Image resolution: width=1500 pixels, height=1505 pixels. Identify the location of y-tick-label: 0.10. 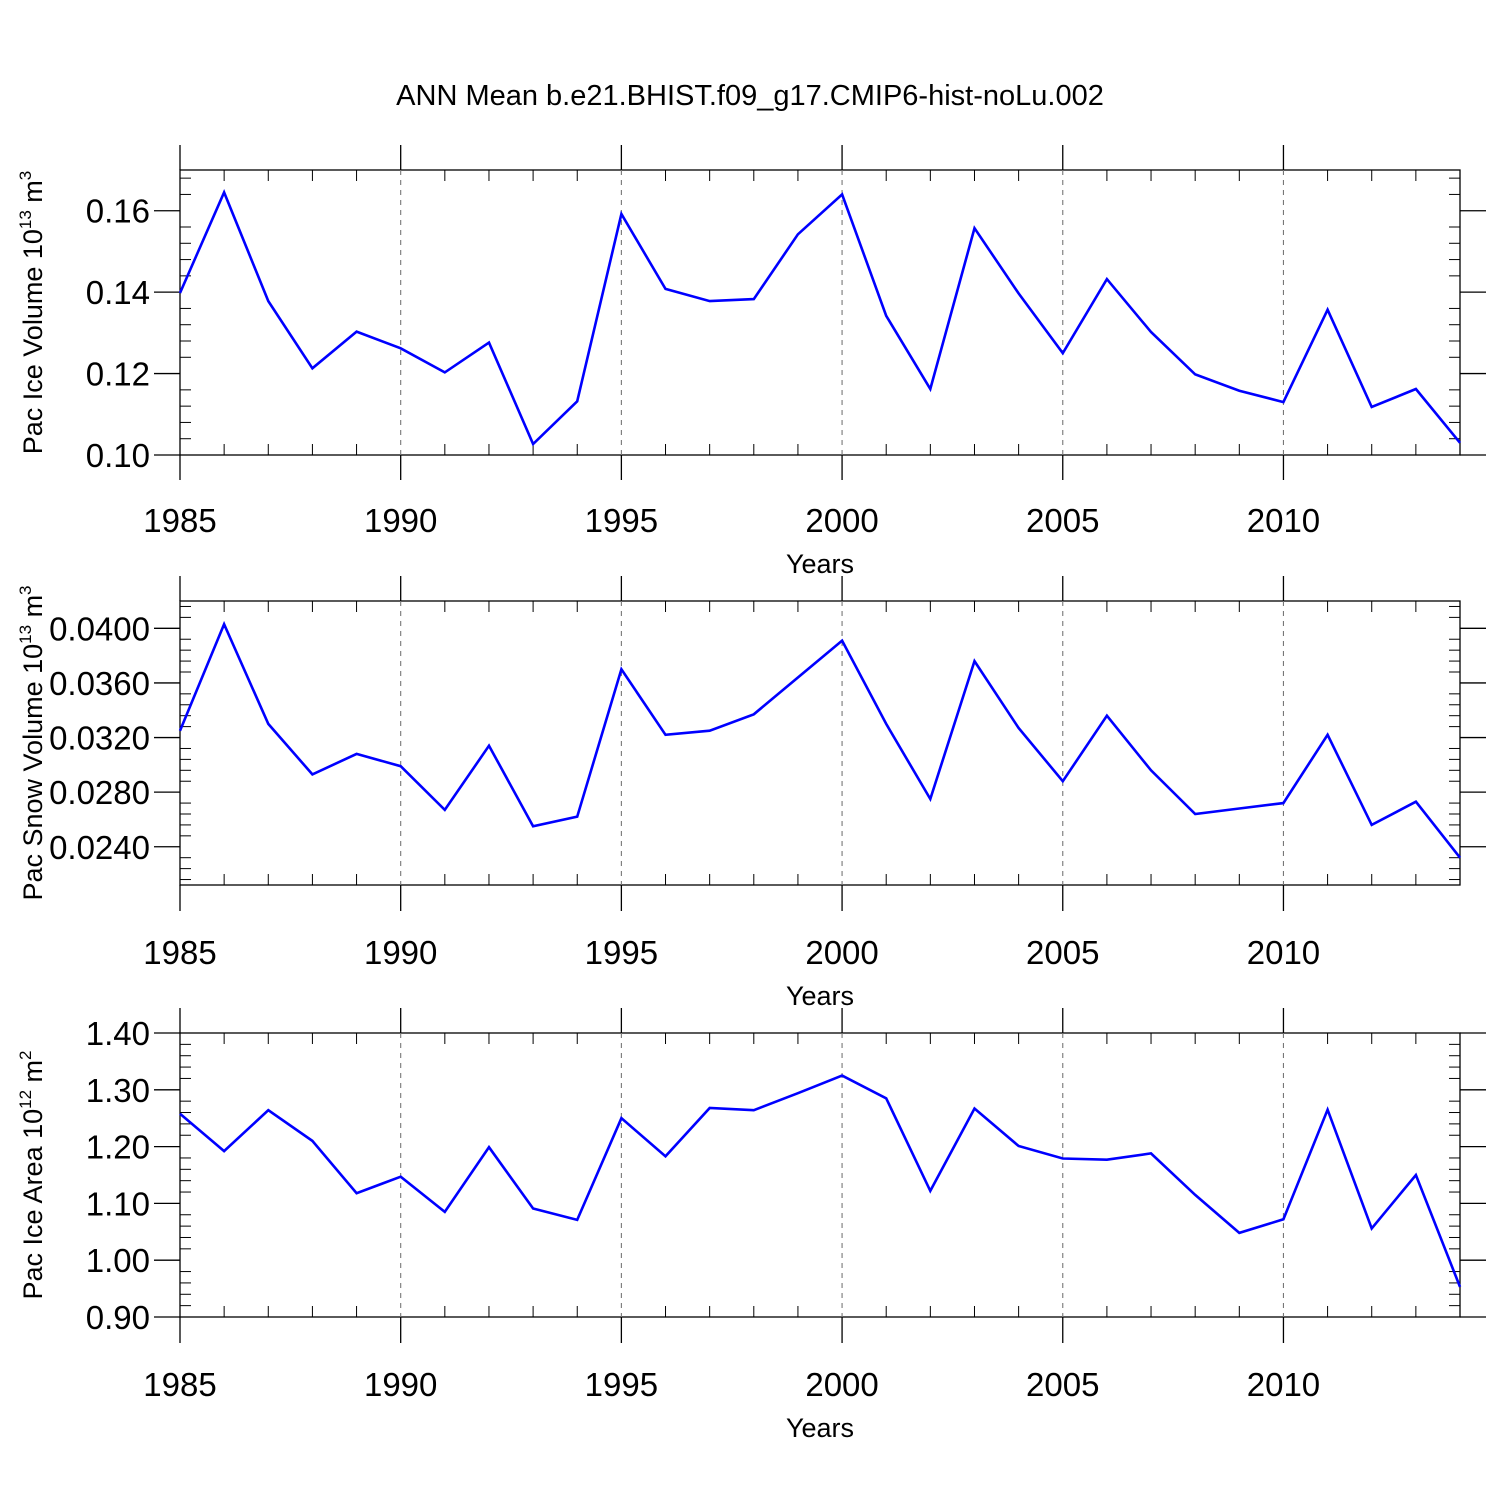
(118, 455).